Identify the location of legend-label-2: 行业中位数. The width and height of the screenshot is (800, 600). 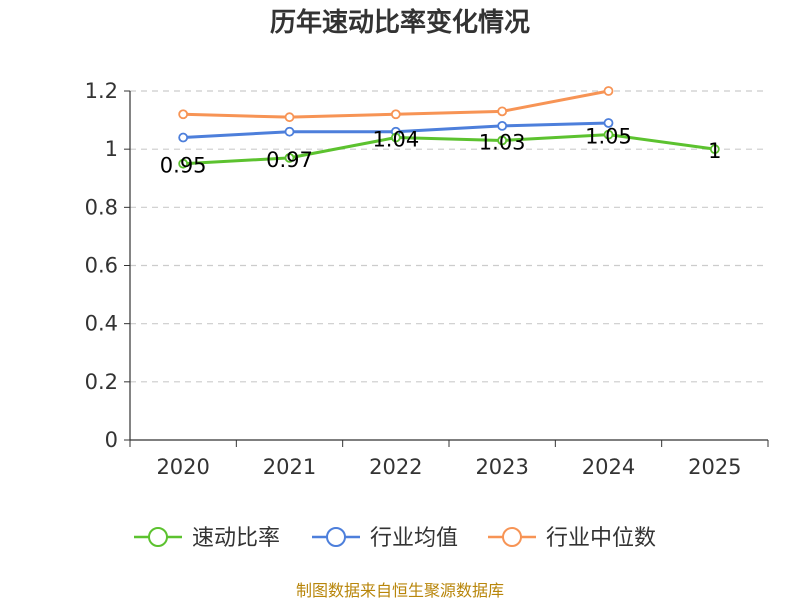
(601, 538).